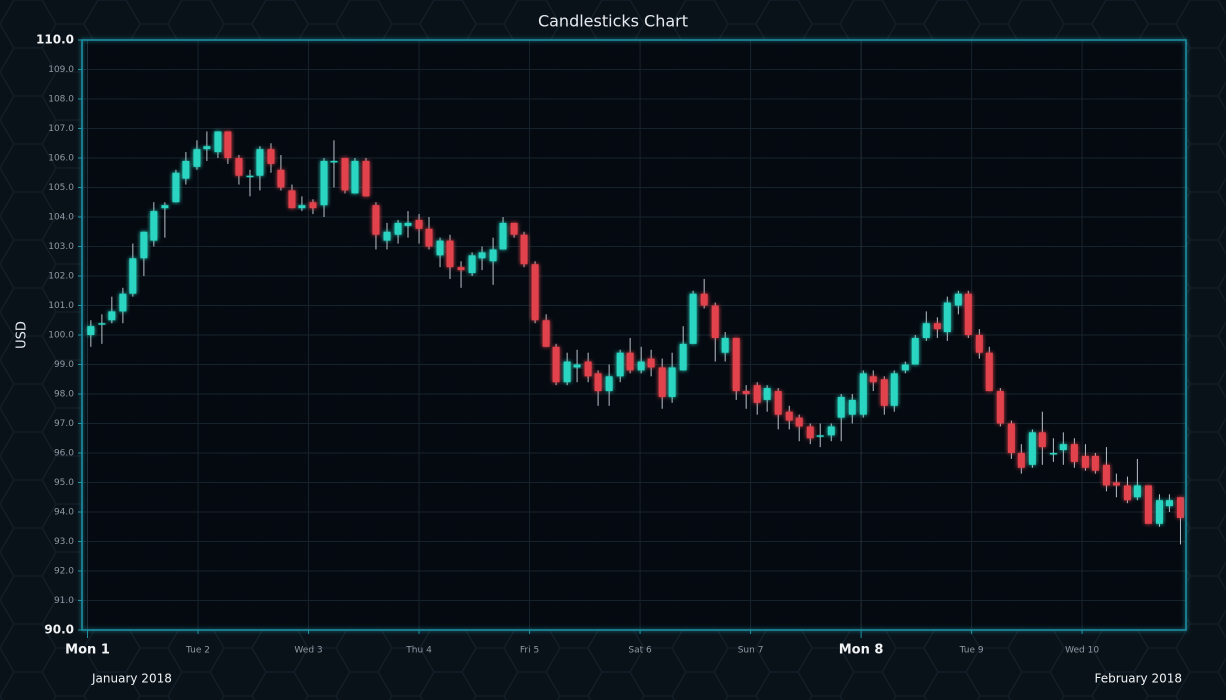  Describe the element at coordinates (22, 335) in the screenshot. I see `y-axis-title: USD` at that location.